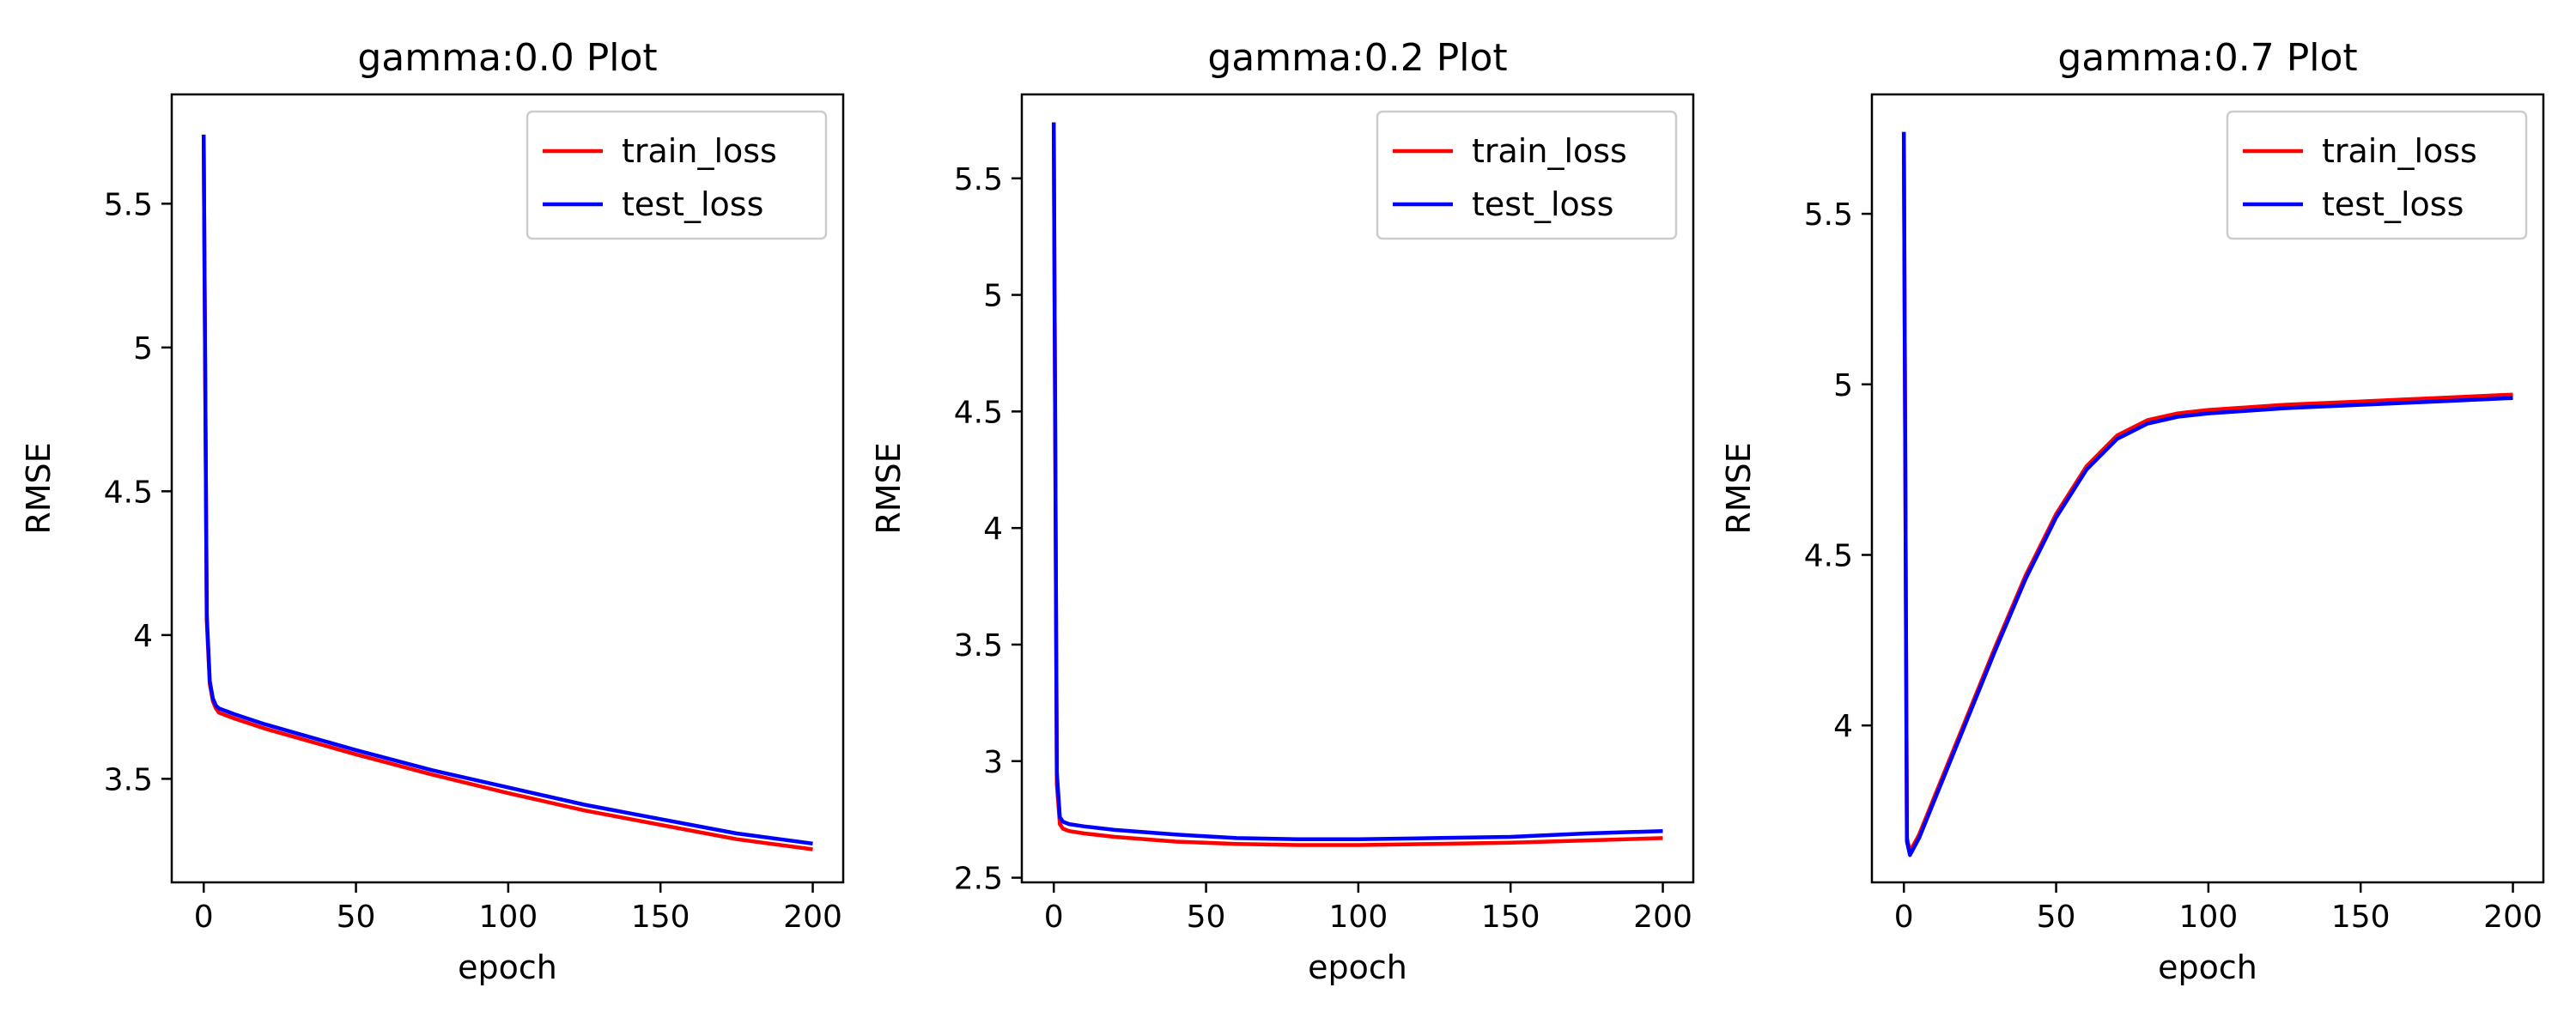 The width and height of the screenshot is (2576, 1030). What do you see at coordinates (1357, 58) in the screenshot?
I see `chart-title: gamma:0.2 Plot` at bounding box center [1357, 58].